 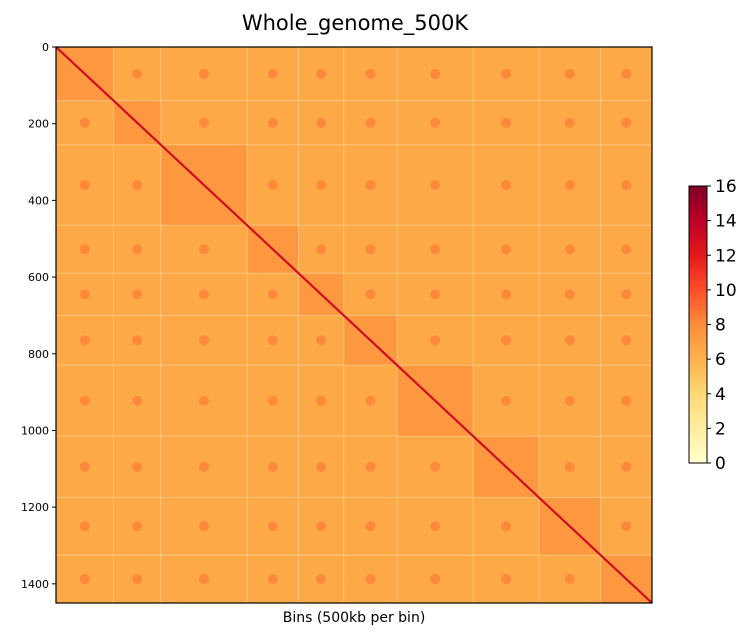 What do you see at coordinates (45, 47) in the screenshot?
I see `y-tick-label: 0` at bounding box center [45, 47].